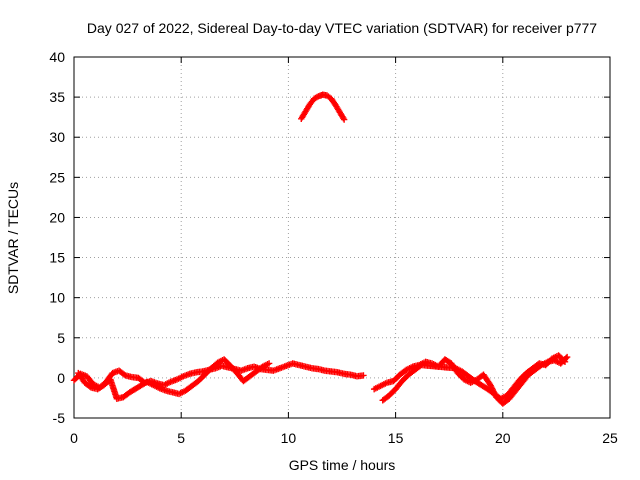  What do you see at coordinates (57, 217) in the screenshot?
I see `y-tick-label: 20` at bounding box center [57, 217].